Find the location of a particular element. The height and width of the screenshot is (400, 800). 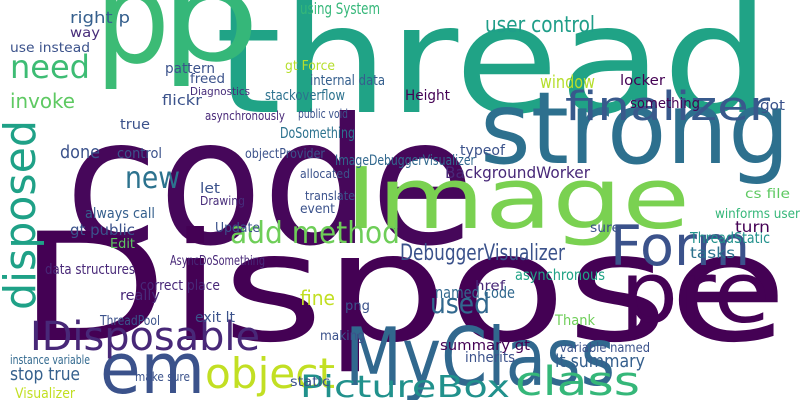

word: em is located at coordinates (152, 364).